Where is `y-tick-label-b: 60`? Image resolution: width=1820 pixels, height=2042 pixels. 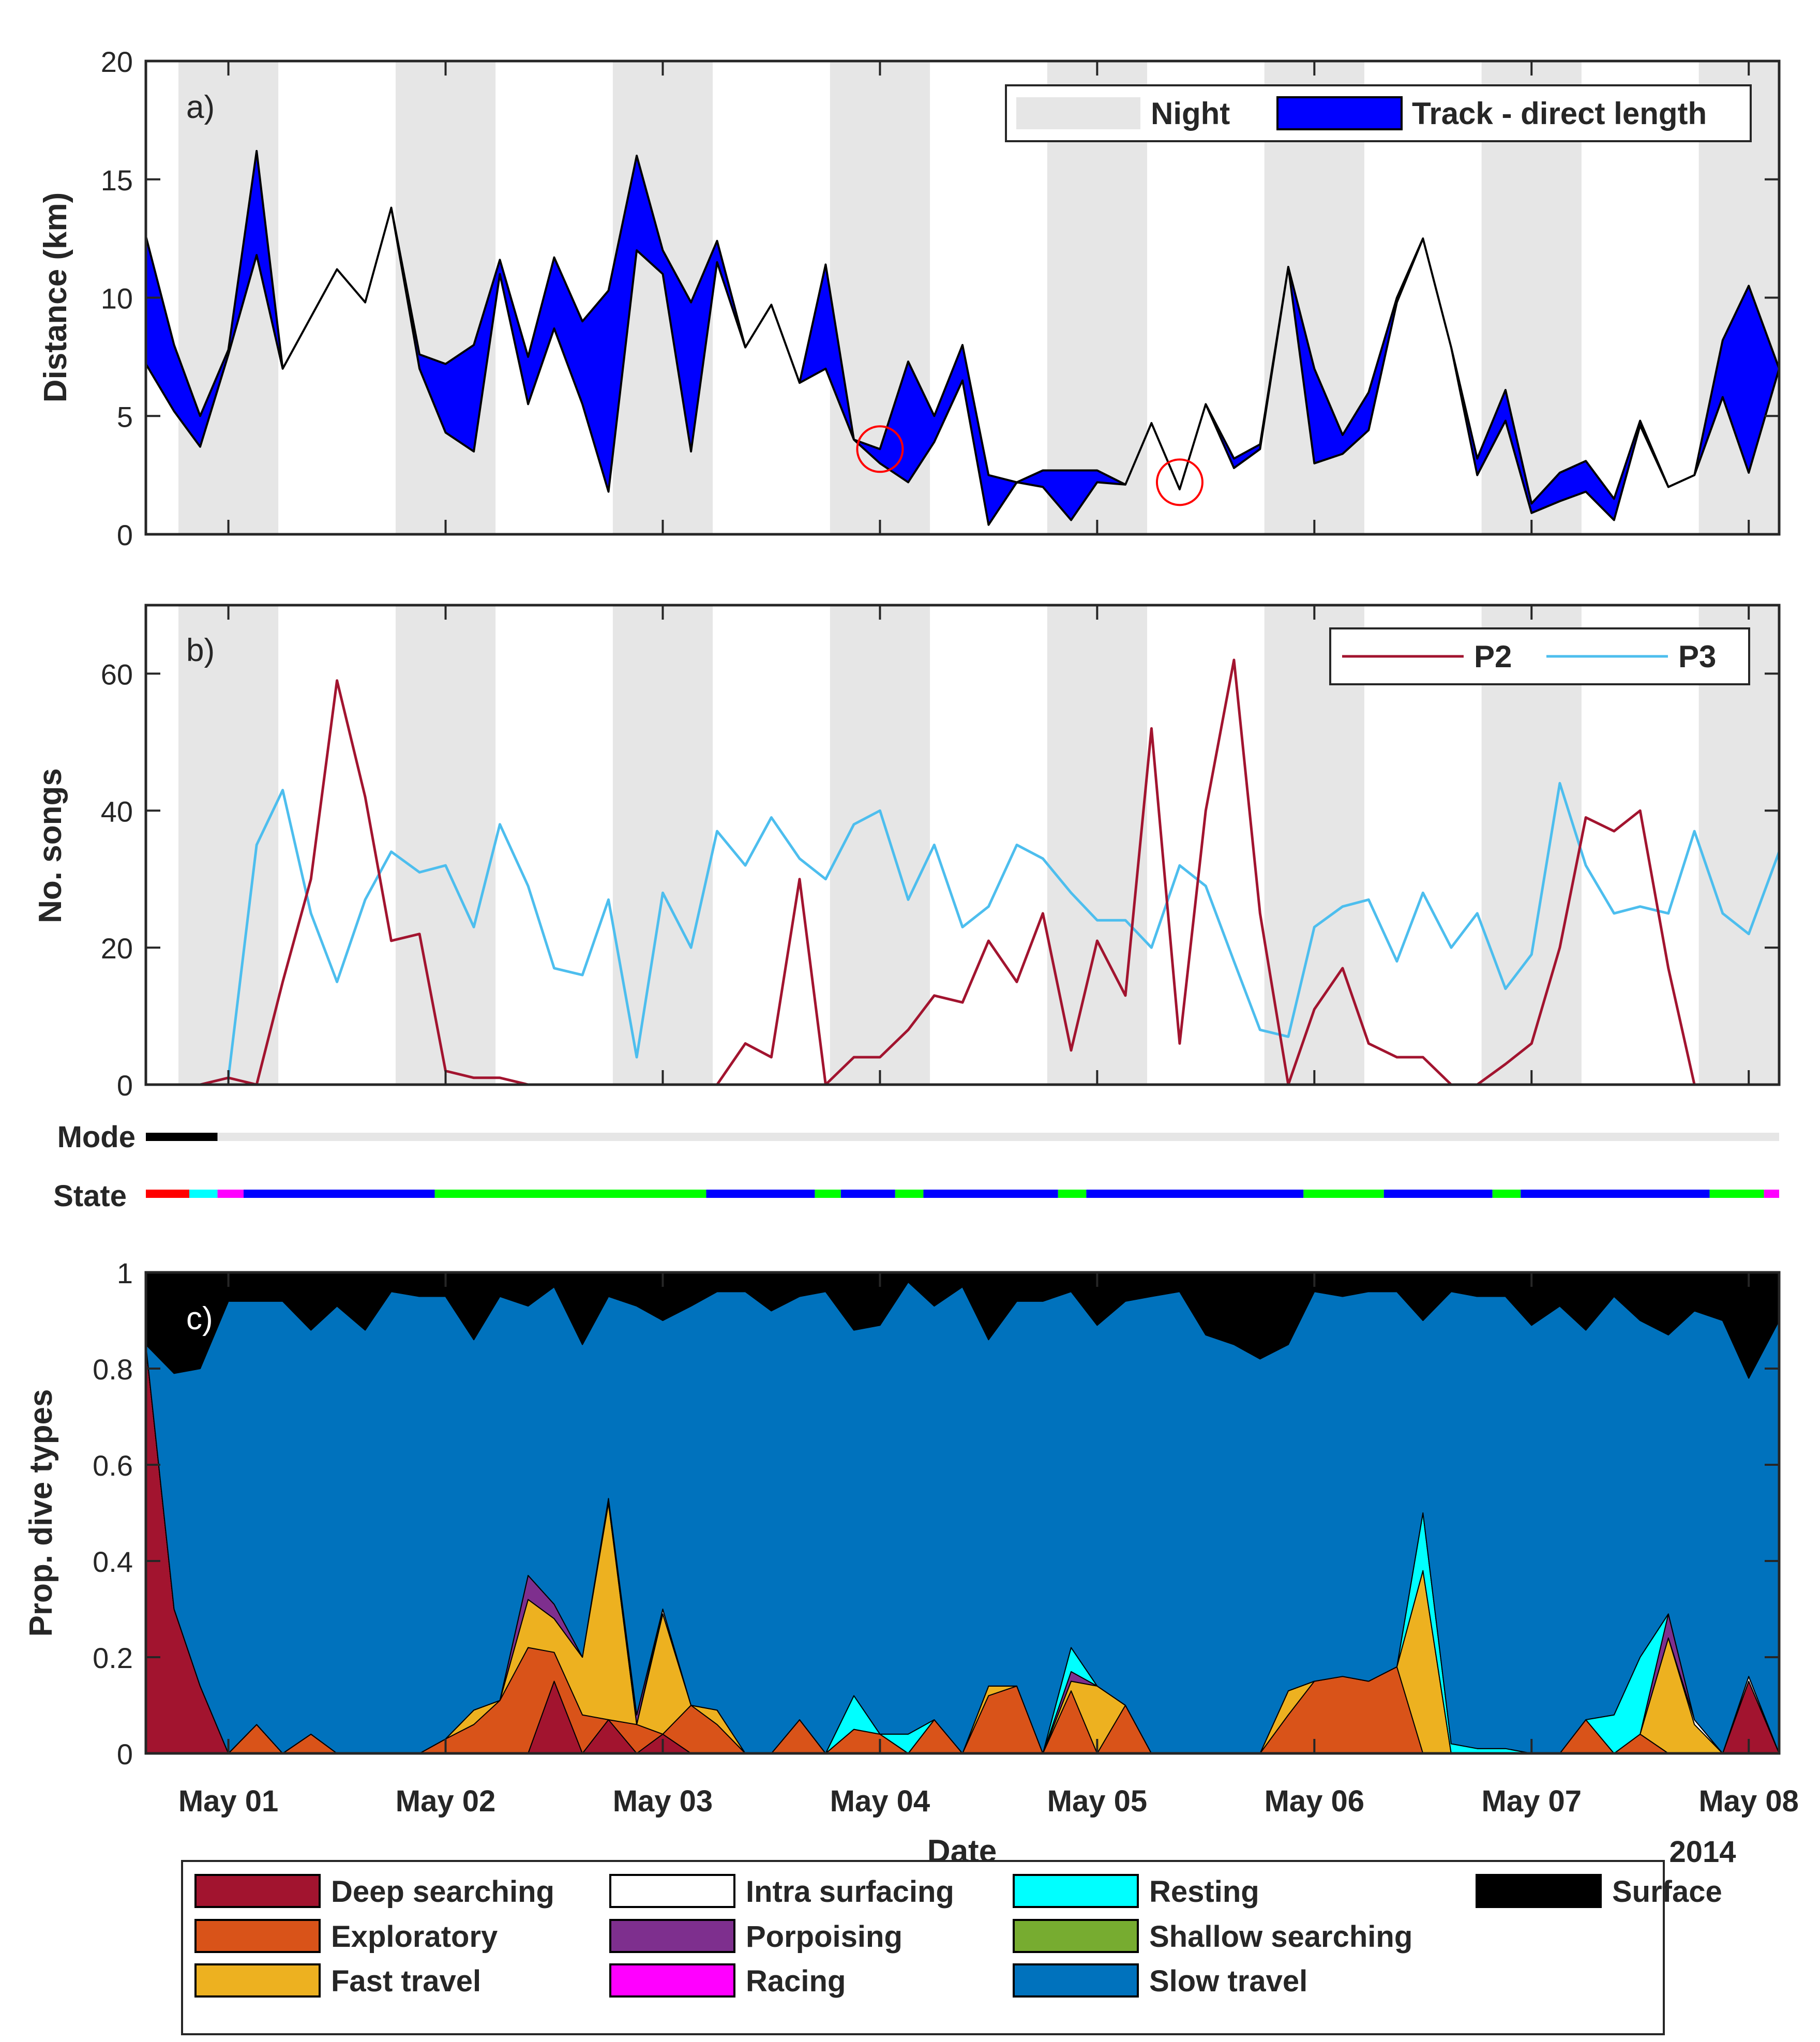 y-tick-label-b: 60 is located at coordinates (117, 674).